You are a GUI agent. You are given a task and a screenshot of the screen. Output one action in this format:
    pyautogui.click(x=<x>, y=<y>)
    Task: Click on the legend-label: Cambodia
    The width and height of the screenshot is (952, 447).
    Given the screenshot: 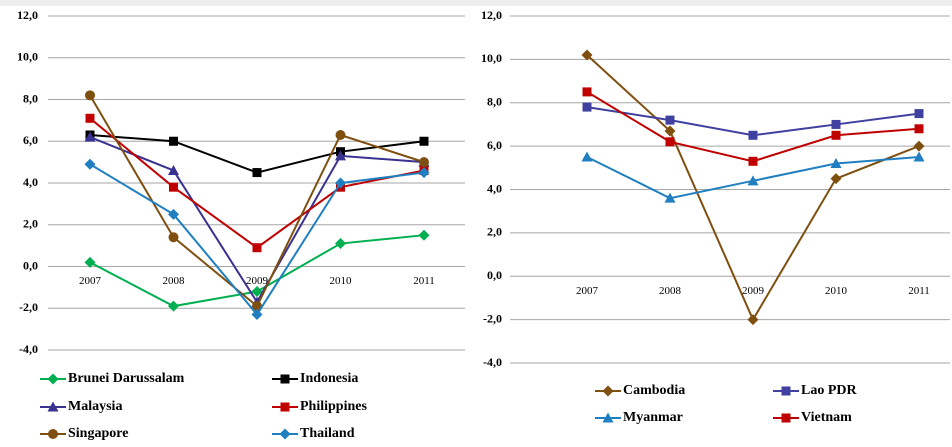 What is the action you would take?
    pyautogui.click(x=654, y=390)
    